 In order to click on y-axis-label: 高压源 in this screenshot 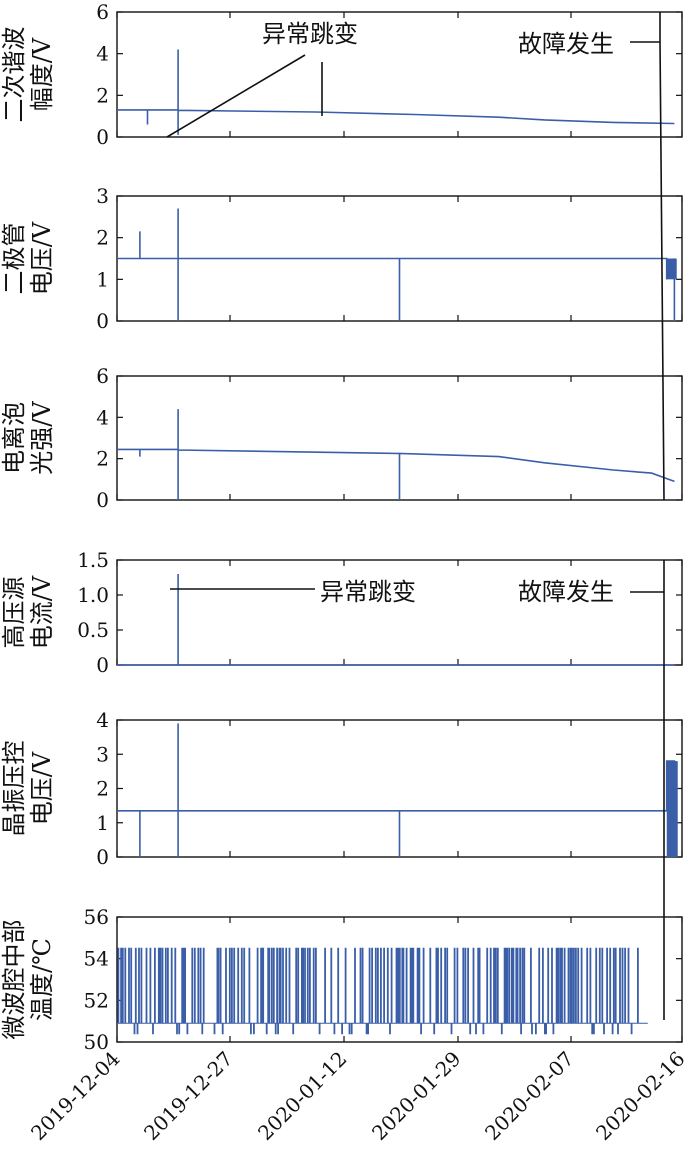, I will do `click(14, 613)`.